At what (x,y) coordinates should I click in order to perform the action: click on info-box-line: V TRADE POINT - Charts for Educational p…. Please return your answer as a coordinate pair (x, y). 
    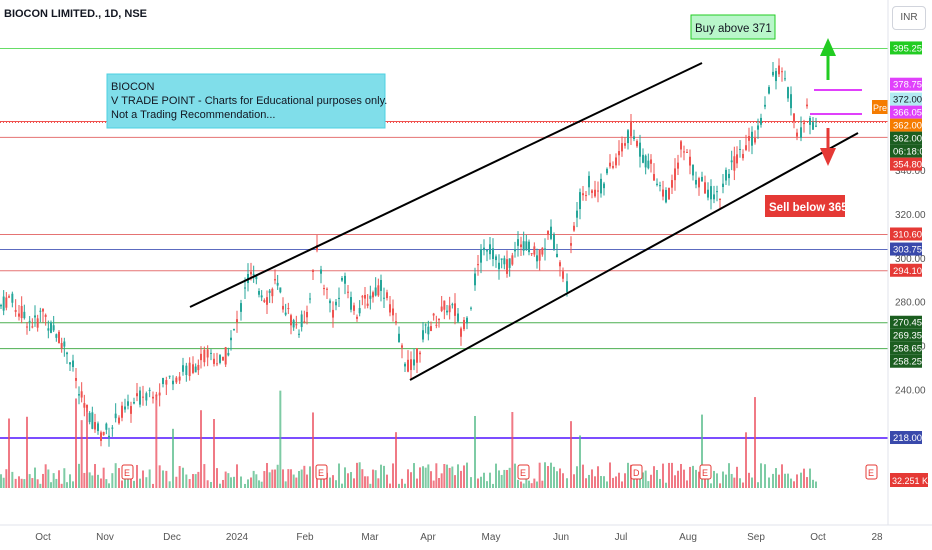
    Looking at the image, I should click on (249, 101).